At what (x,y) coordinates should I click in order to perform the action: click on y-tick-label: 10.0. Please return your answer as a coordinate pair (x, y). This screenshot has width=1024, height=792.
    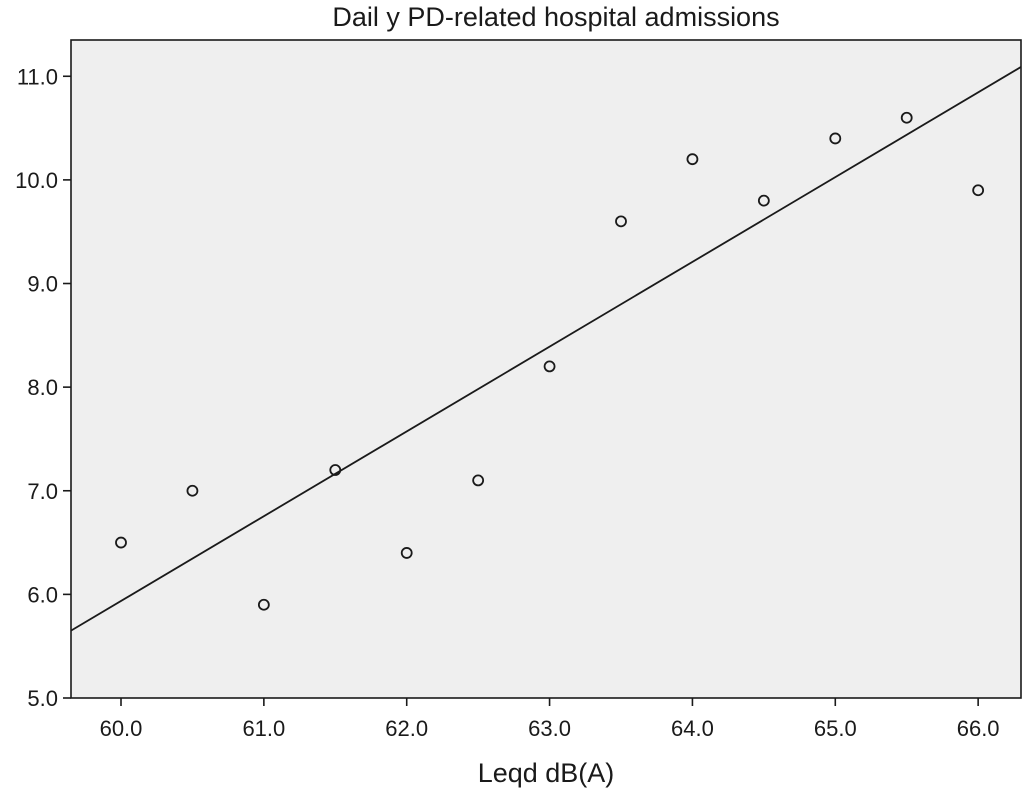
    Looking at the image, I should click on (36, 180).